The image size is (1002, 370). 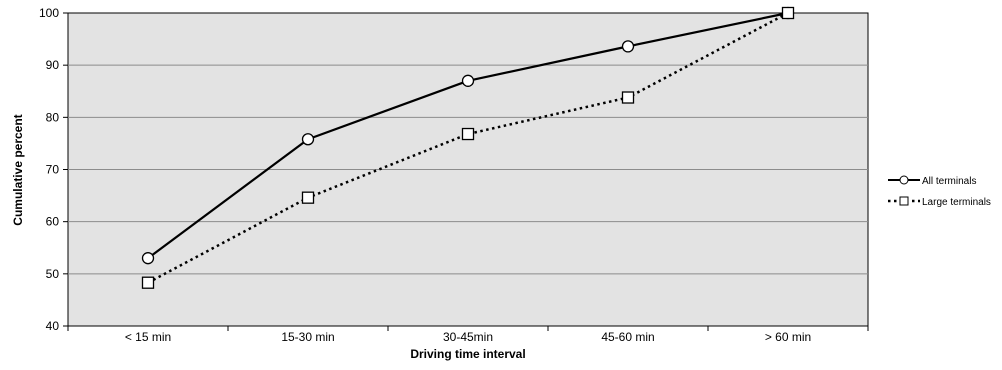 What do you see at coordinates (467, 354) in the screenshot?
I see `x-axis-title: Driving time interval` at bounding box center [467, 354].